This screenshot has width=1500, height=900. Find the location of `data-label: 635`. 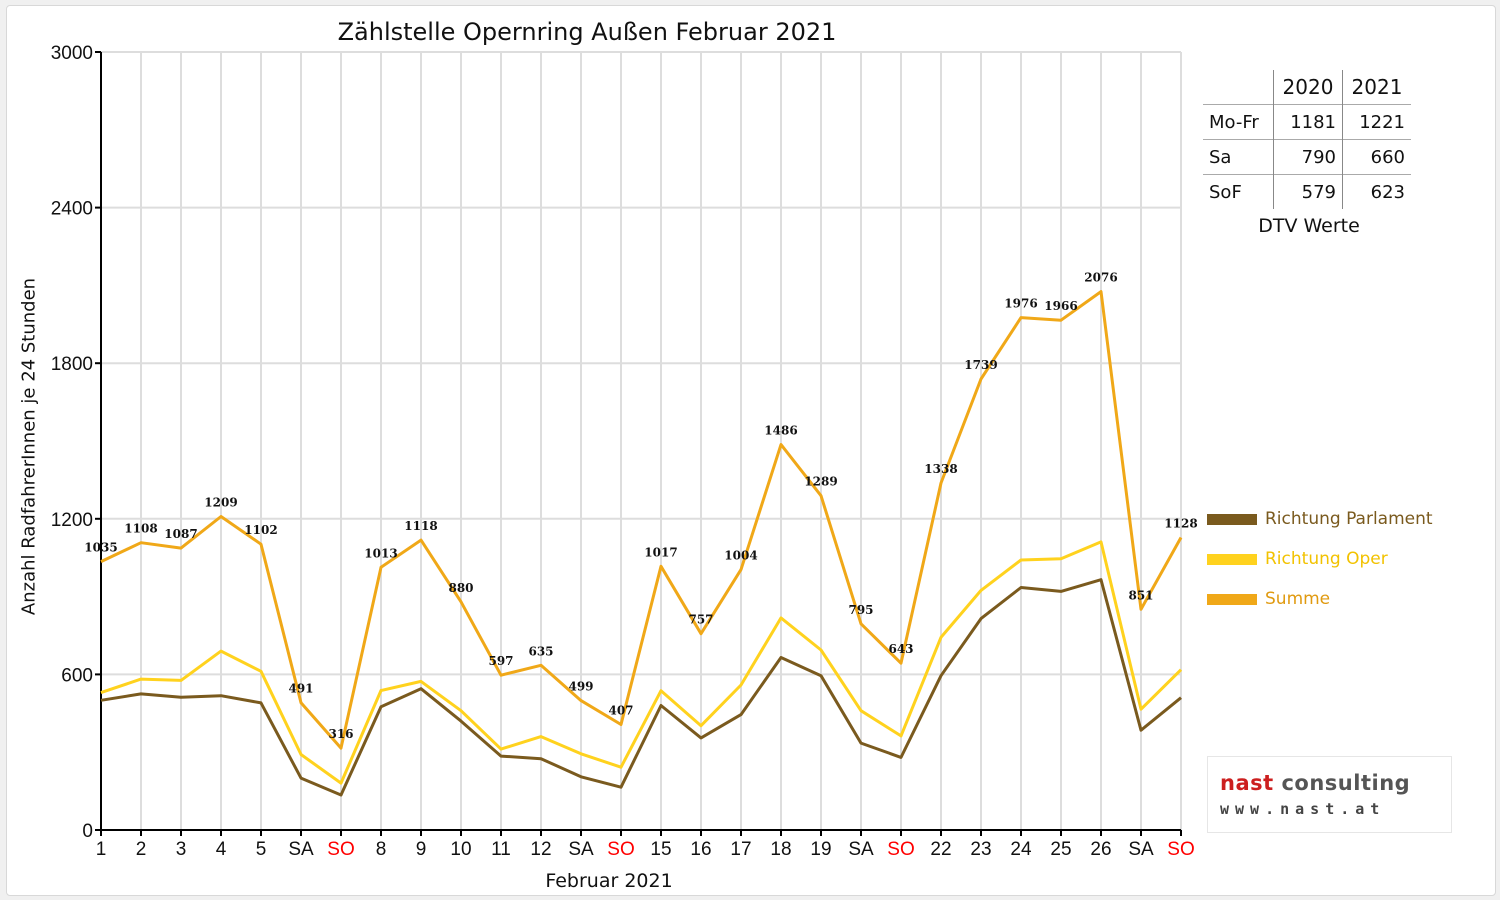

data-label: 635 is located at coordinates (540, 651).